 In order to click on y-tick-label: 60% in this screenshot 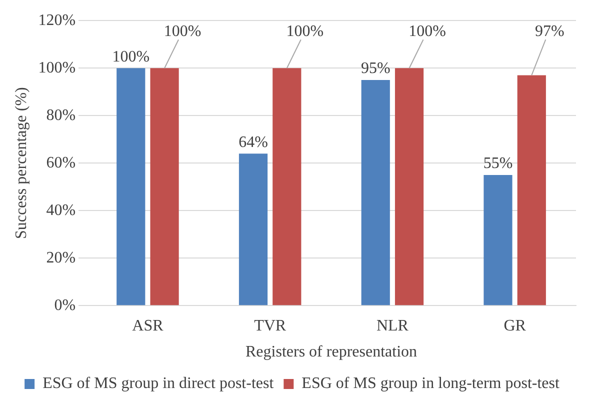, I will do `click(61, 163)`.